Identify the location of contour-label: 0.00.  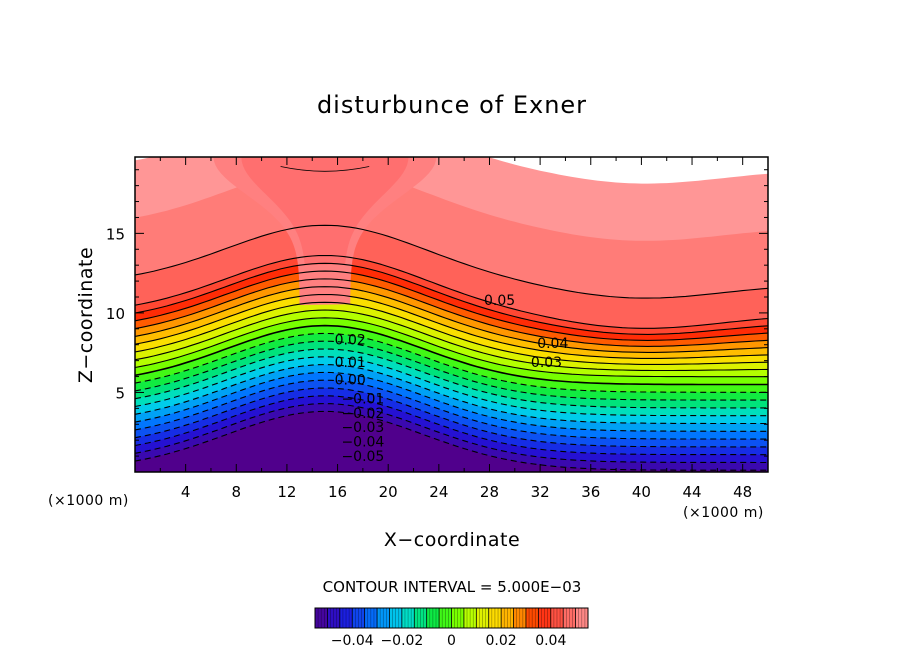
(350, 381).